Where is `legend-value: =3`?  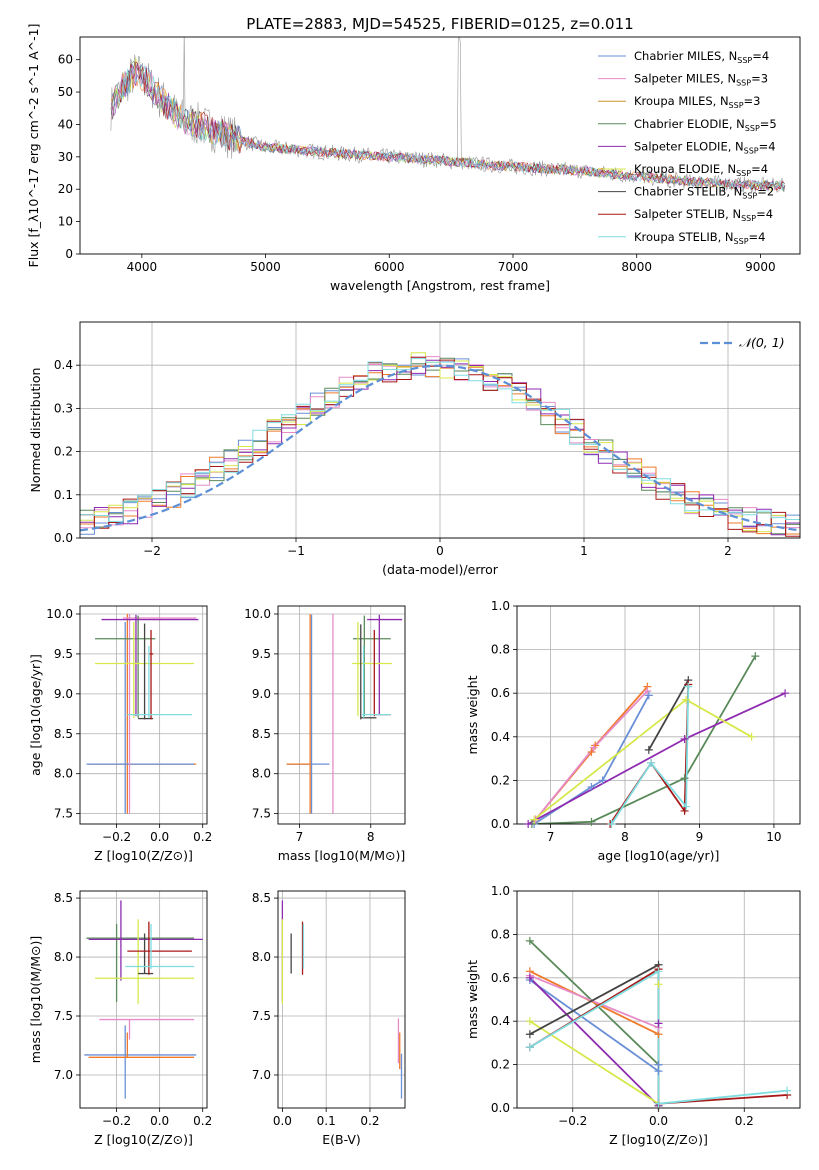
legend-value: =3 is located at coordinates (752, 101).